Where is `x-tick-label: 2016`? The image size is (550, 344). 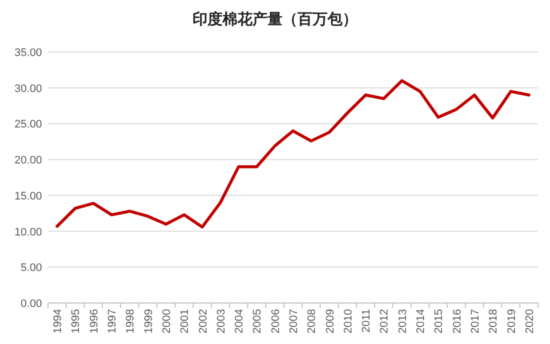 x-tick-label: 2016 is located at coordinates (457, 321).